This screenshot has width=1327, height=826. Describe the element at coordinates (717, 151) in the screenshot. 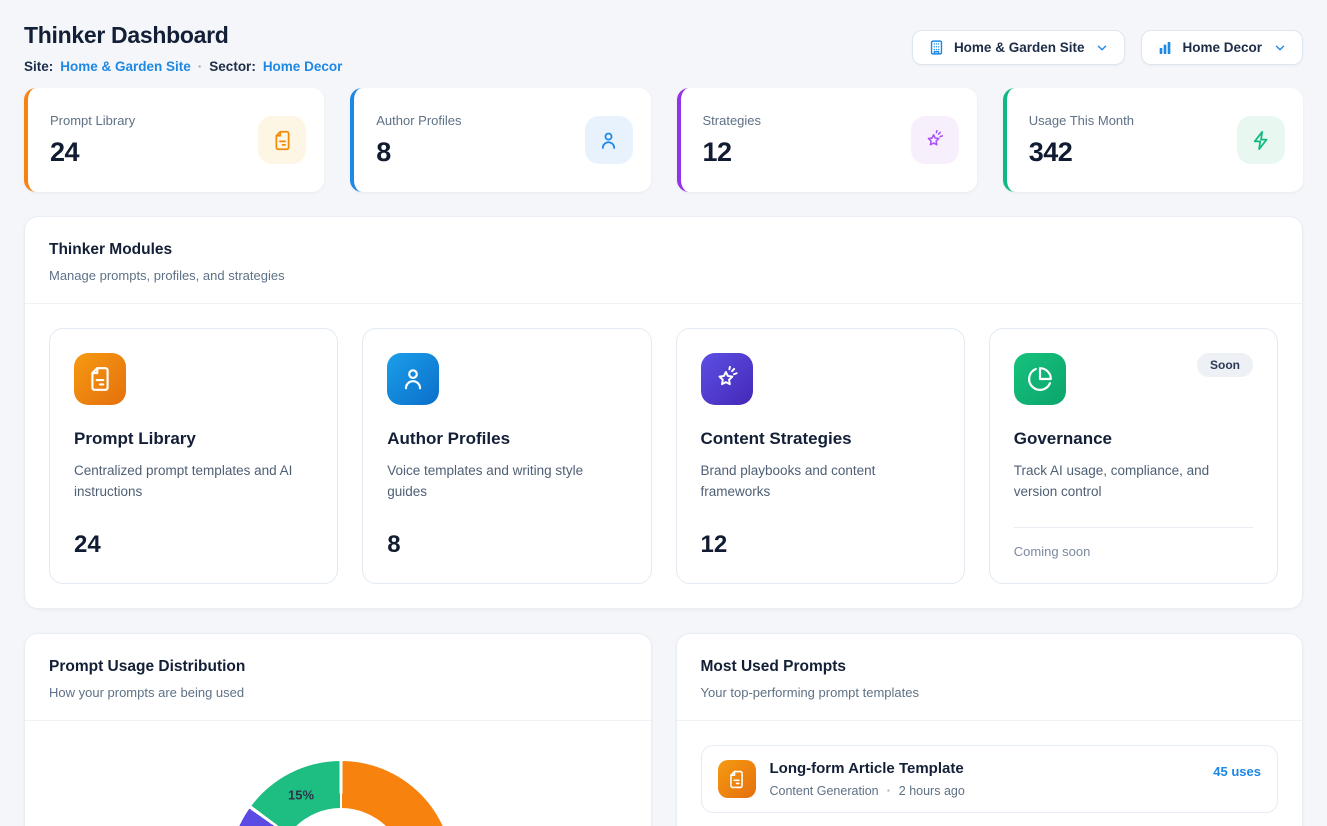

I see `stat-value: 12` at that location.